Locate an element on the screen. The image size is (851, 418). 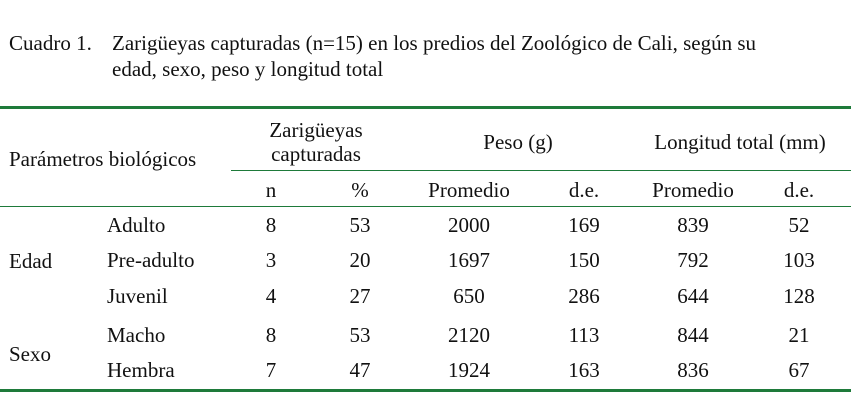
cell-n: 4 is located at coordinates (271, 296).